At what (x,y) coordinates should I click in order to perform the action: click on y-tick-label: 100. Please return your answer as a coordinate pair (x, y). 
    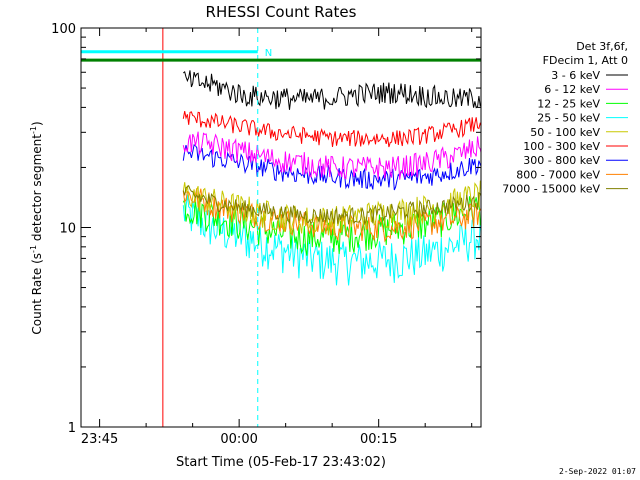
    Looking at the image, I should click on (63, 29).